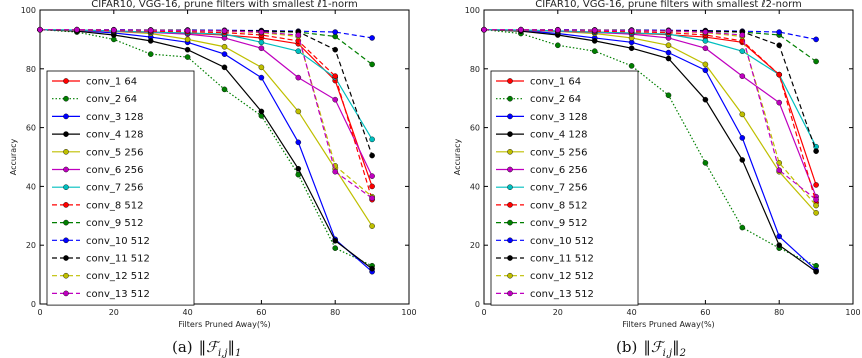 This screenshot has height=358, width=862. I want to click on x-tick-label: 20, so click(558, 312).